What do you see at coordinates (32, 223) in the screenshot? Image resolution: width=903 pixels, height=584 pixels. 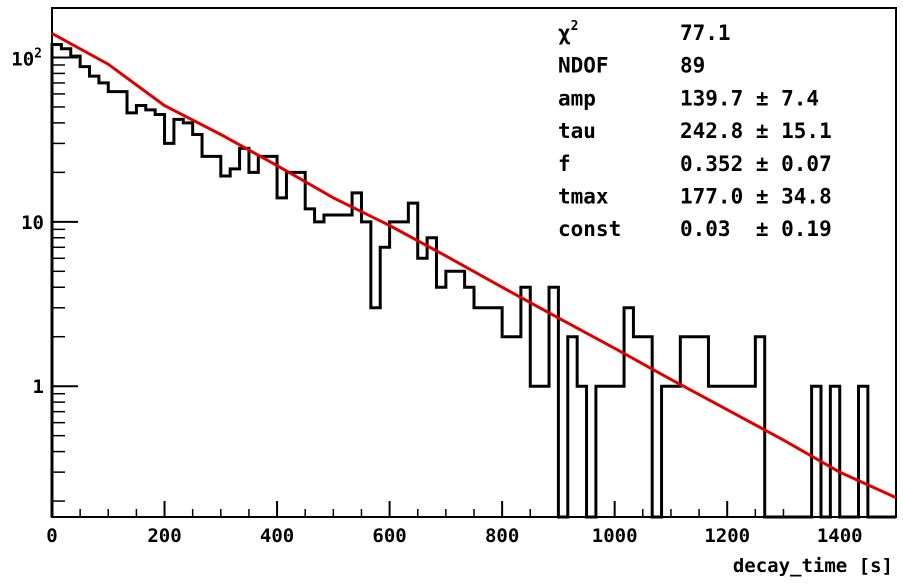 I see `y-tick-label: 10` at bounding box center [32, 223].